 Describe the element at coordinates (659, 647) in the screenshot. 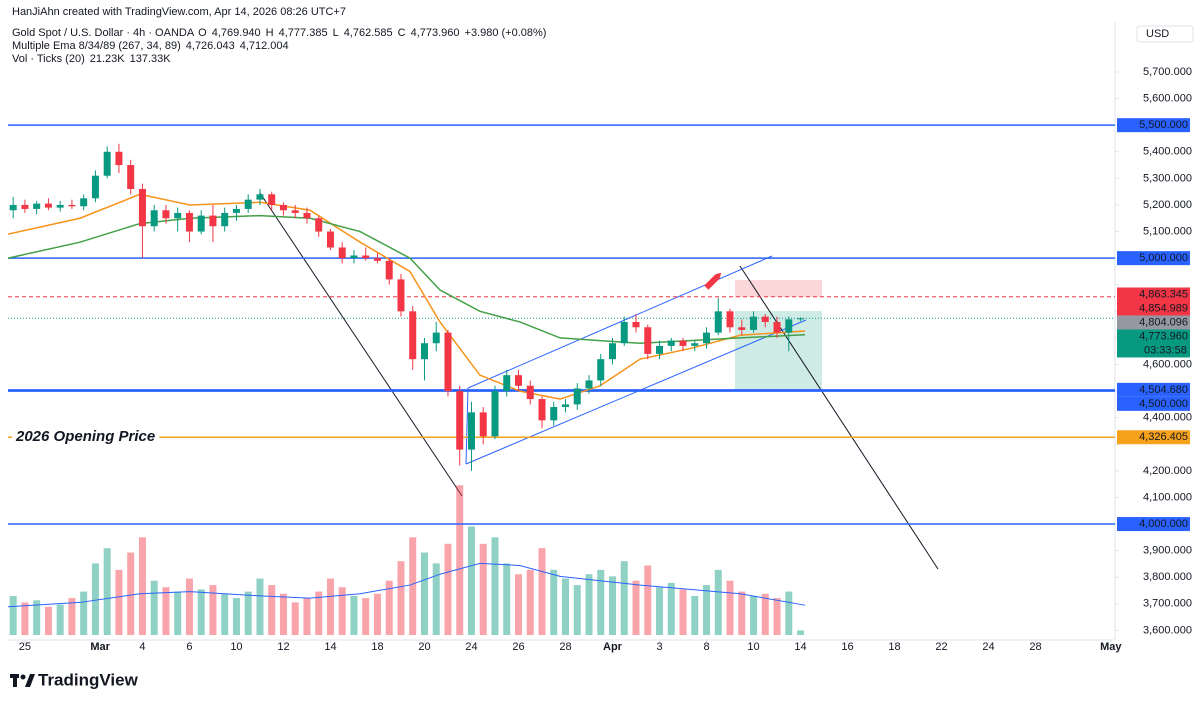

I see `x-tick-label: 3` at that location.